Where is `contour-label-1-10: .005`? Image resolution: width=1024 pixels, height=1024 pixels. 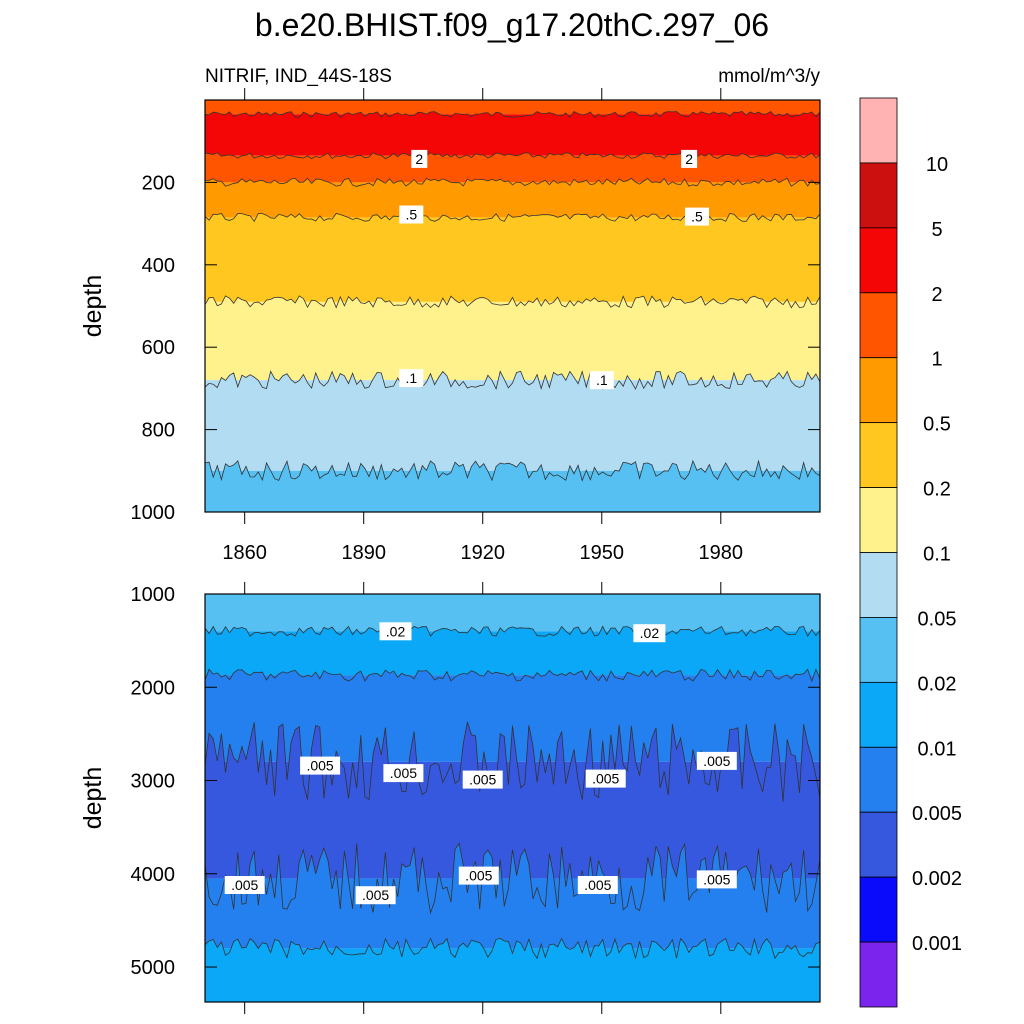 contour-label-1-10: .005 is located at coordinates (597, 885).